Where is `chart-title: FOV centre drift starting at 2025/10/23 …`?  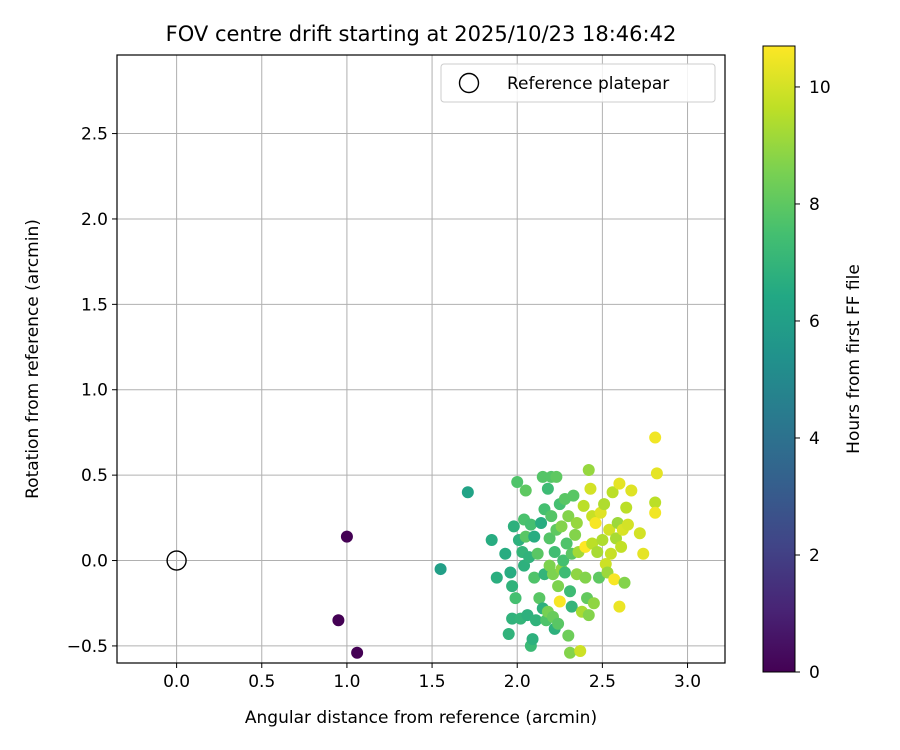 chart-title: FOV centre drift starting at 2025/10/23 … is located at coordinates (421, 34).